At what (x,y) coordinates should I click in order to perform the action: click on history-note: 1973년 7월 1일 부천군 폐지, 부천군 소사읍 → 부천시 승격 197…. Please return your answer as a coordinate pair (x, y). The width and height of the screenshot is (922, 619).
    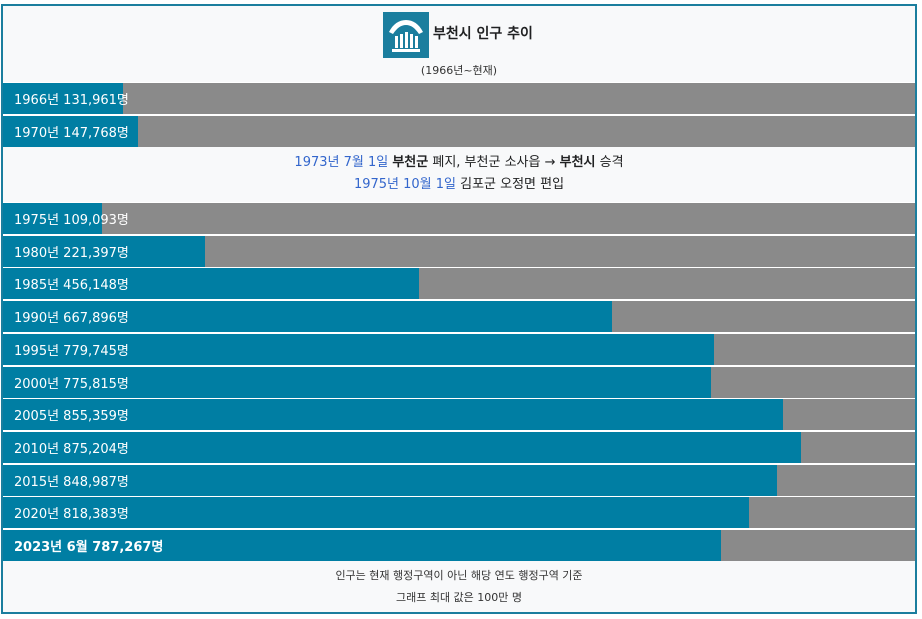
    Looking at the image, I should click on (459, 174).